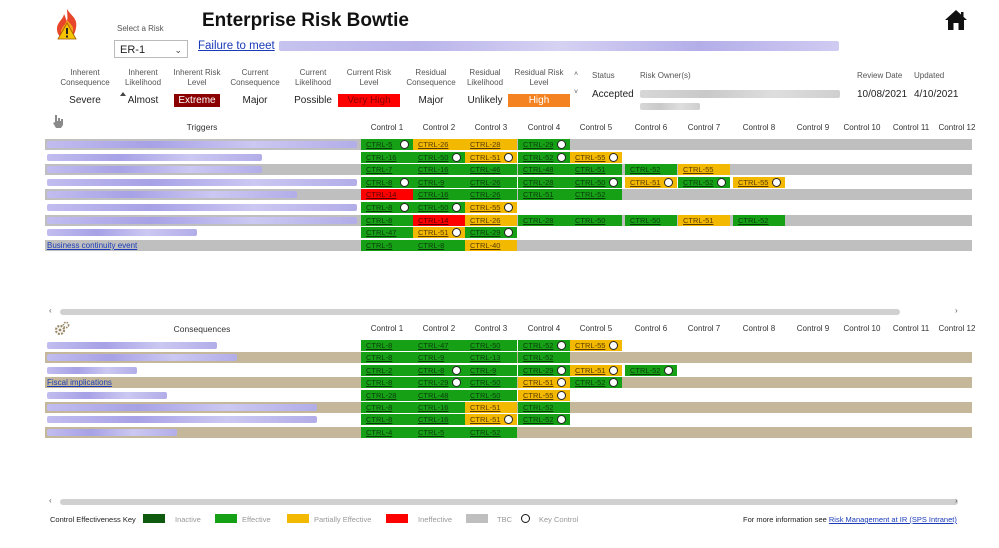 Image resolution: width=999 pixels, height=548 pixels. Describe the element at coordinates (491, 358) in the screenshot. I see `control-cell: CTRL-13` at that location.